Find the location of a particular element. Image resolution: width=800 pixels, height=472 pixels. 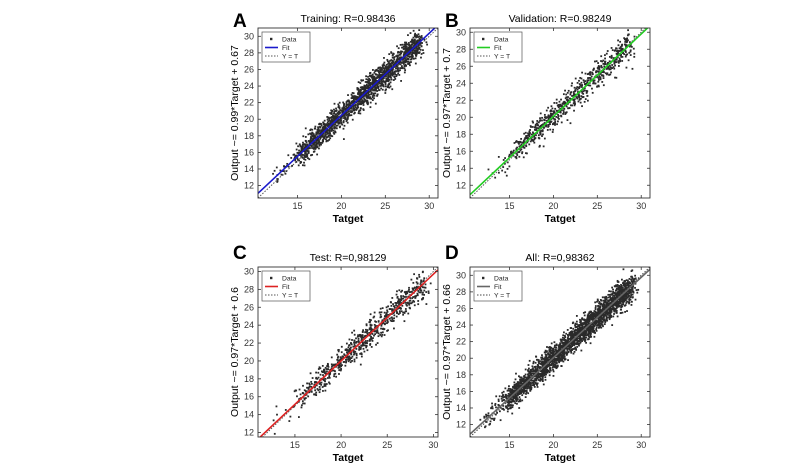

legend-label: Fit is located at coordinates (498, 48).